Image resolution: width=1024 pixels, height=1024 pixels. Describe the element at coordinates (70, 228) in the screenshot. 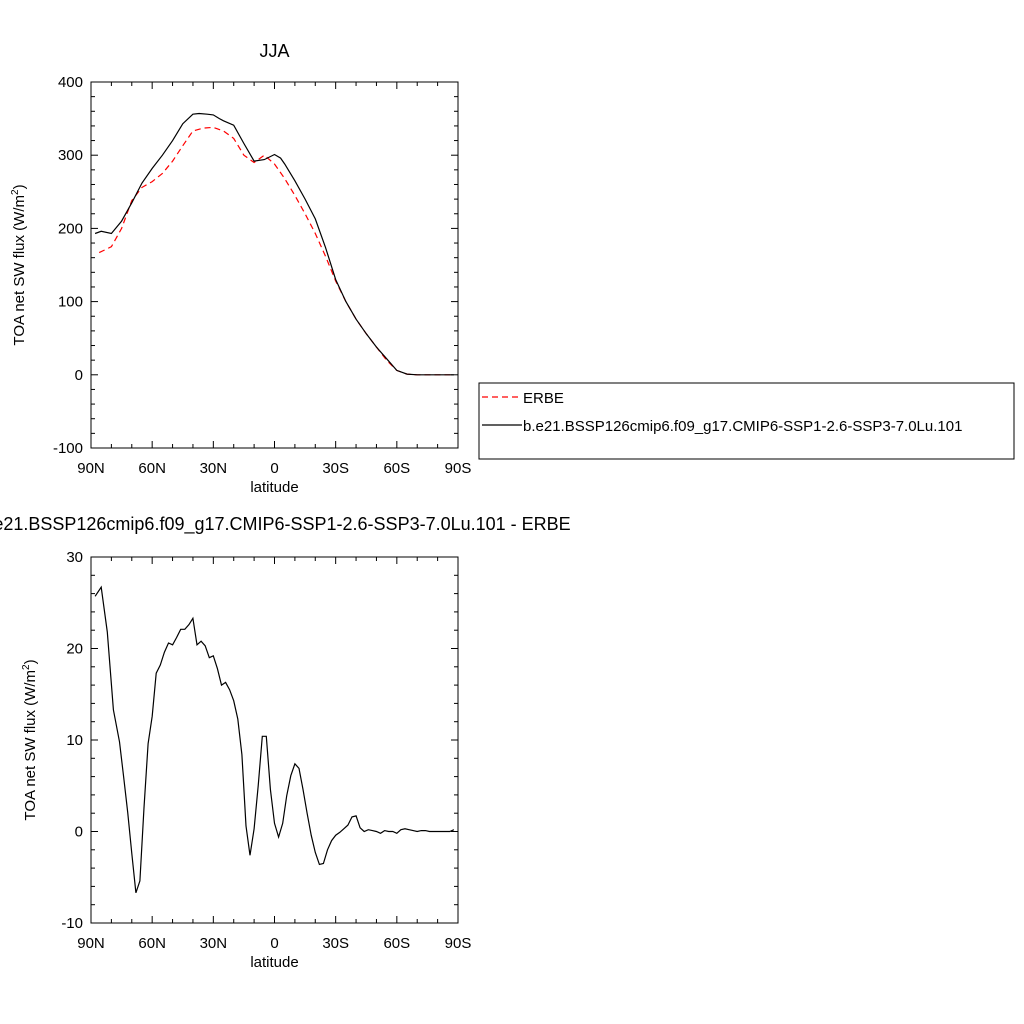

I see `top-panel-y-tick-label: 200` at that location.